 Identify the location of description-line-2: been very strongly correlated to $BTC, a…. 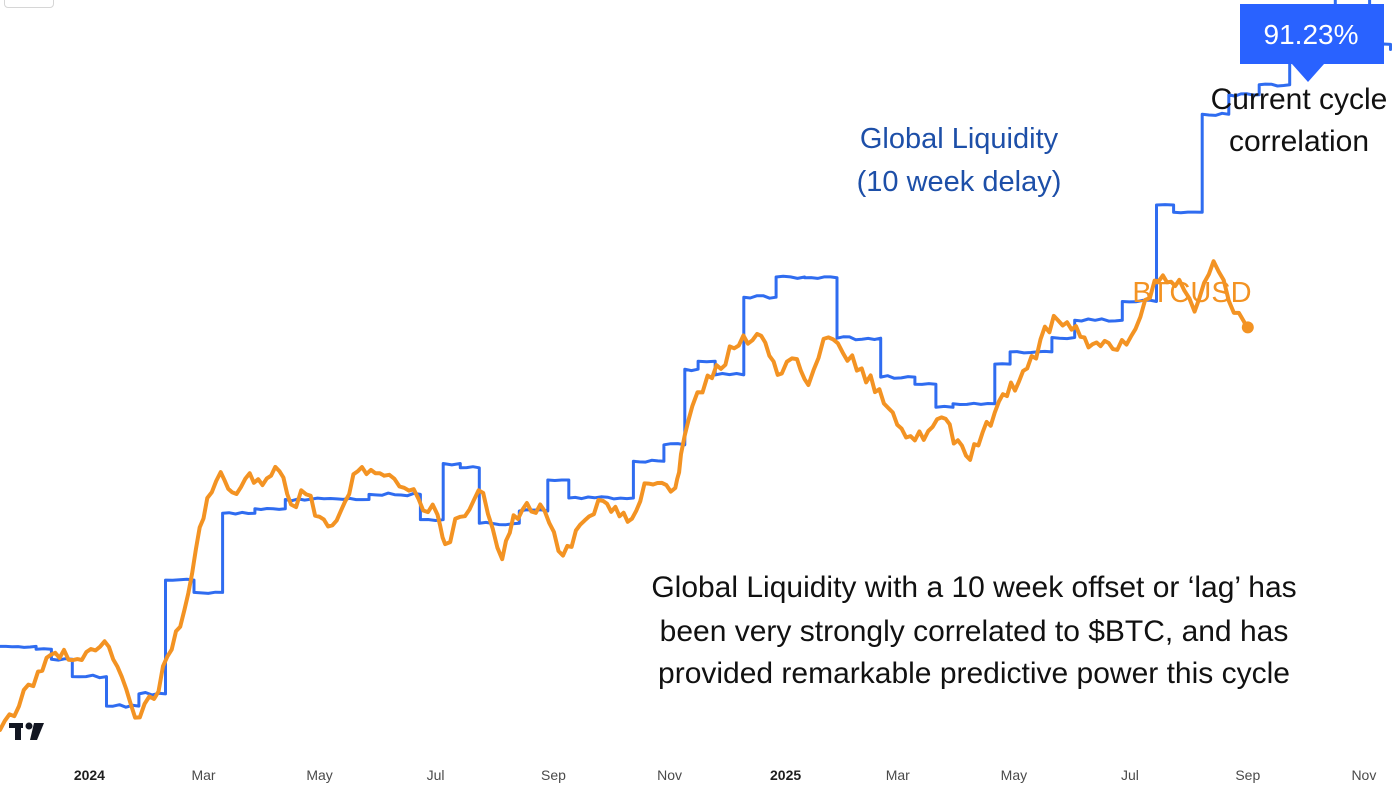
(974, 631).